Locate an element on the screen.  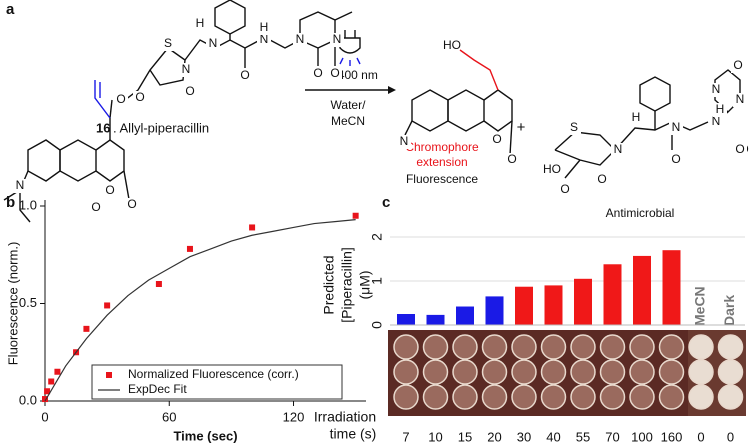
product1-structure is located at coordinates (458, 102).